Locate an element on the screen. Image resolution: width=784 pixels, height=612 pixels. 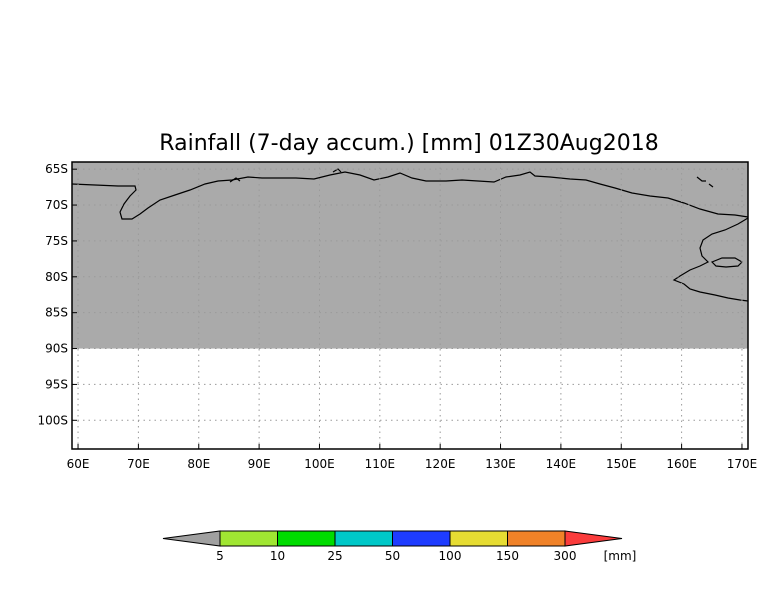
x-tick-label: 80E is located at coordinates (198, 464).